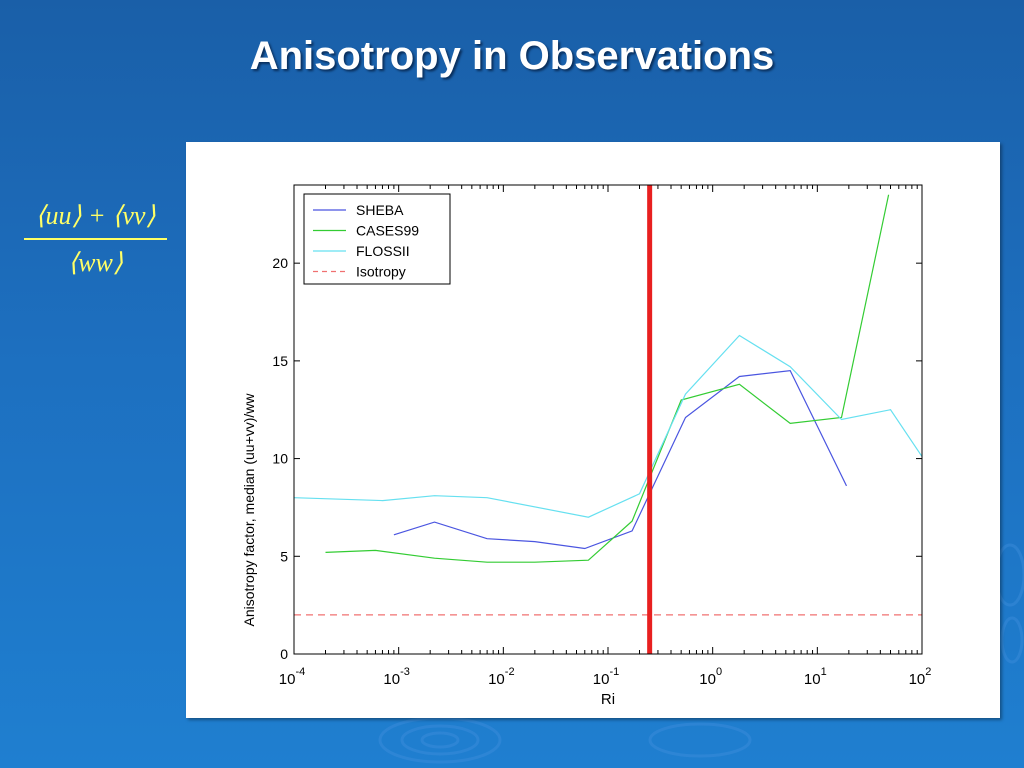  What do you see at coordinates (928, 672) in the screenshot?
I see `x-tick-label-exponent: 2` at bounding box center [928, 672].